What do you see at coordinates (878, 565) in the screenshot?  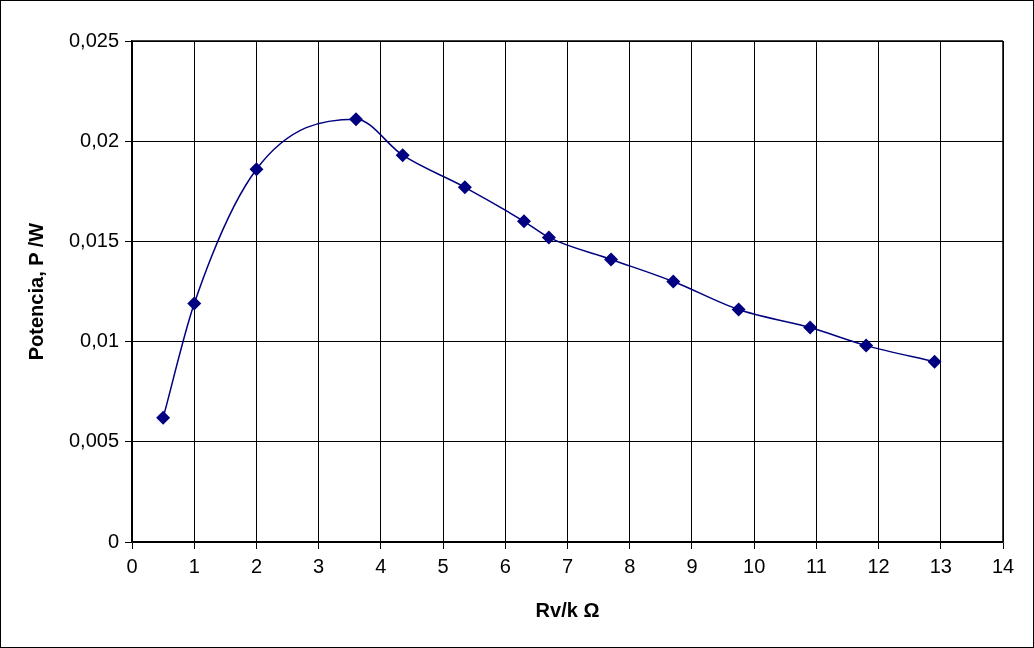 I see `x-tick-label: 12` at bounding box center [878, 565].